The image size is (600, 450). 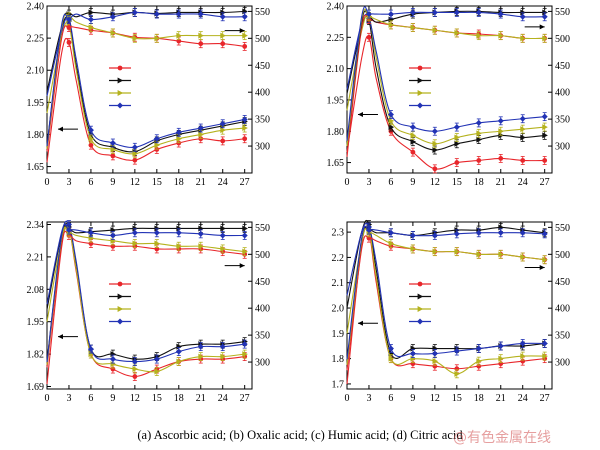 I want to click on y-left-tick-label: 2.21, so click(x=36, y=257).